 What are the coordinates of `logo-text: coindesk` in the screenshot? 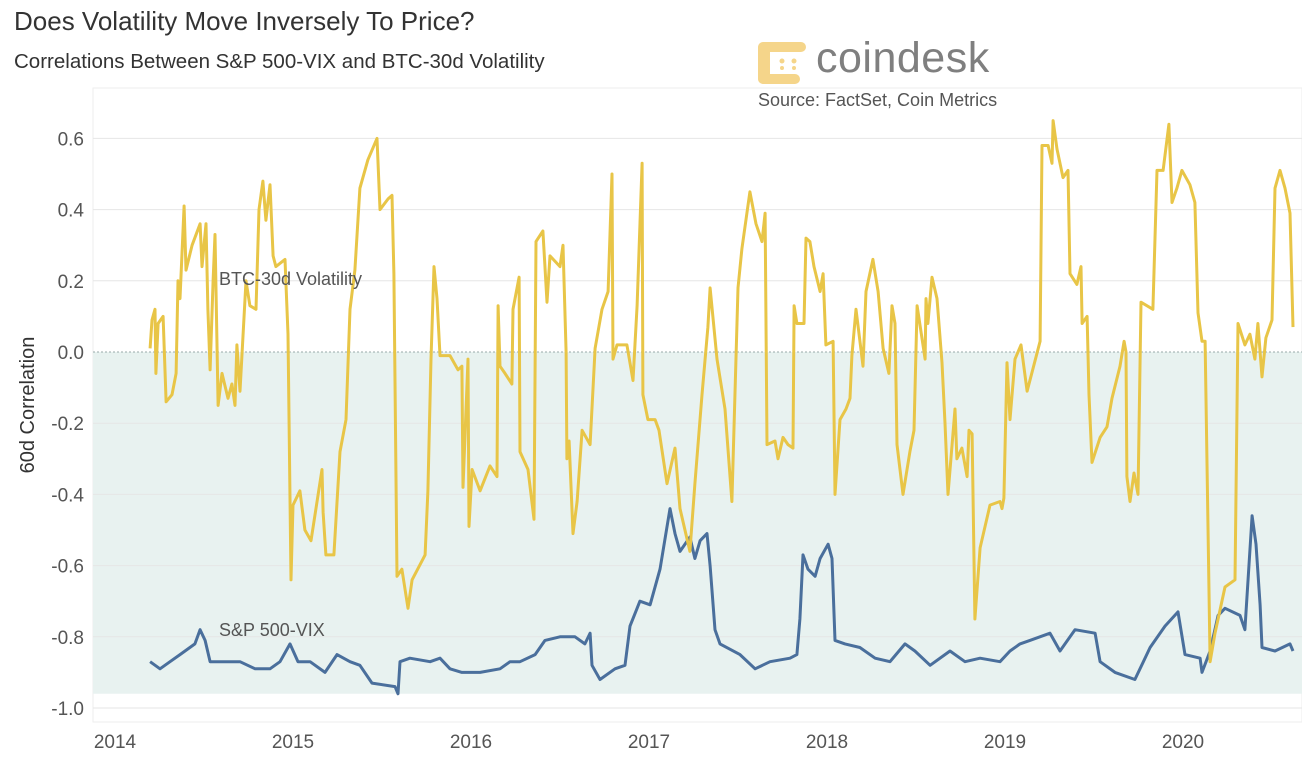 It's located at (903, 58).